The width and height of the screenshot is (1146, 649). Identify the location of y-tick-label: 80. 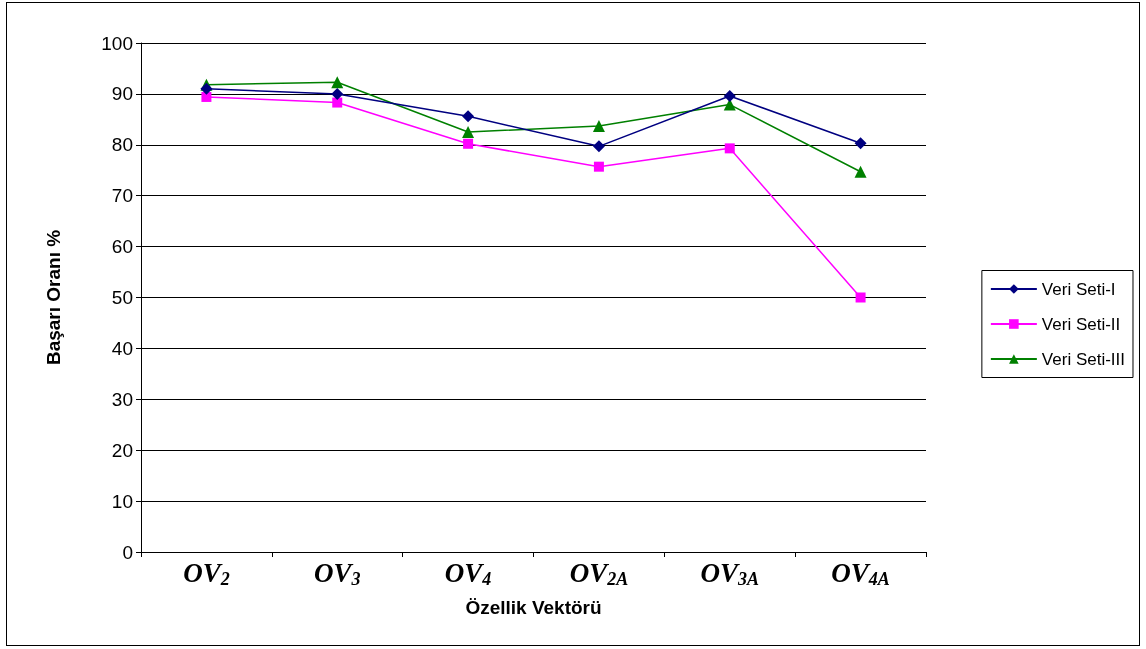
(122, 145).